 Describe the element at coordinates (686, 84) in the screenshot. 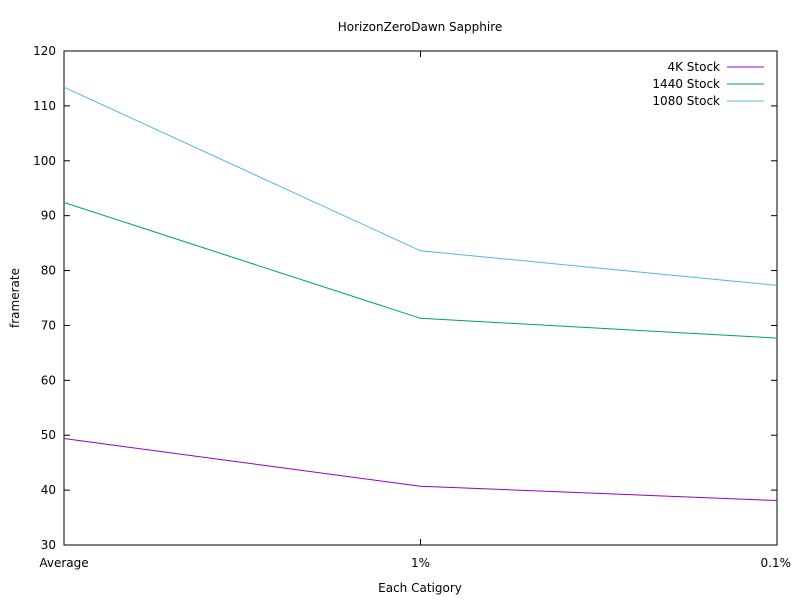

I see `legend-label: 1440 Stock` at that location.